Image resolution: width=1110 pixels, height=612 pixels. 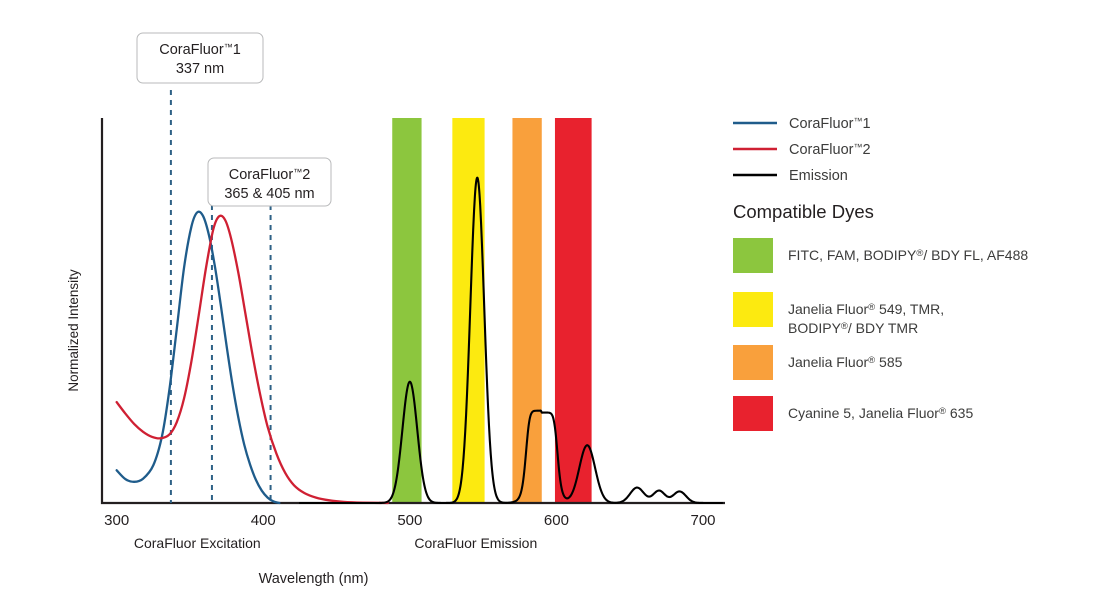 I want to click on dye-label-line: FITC, FAM, BODIPY®/ BDY FL, AF488, so click(x=908, y=255).